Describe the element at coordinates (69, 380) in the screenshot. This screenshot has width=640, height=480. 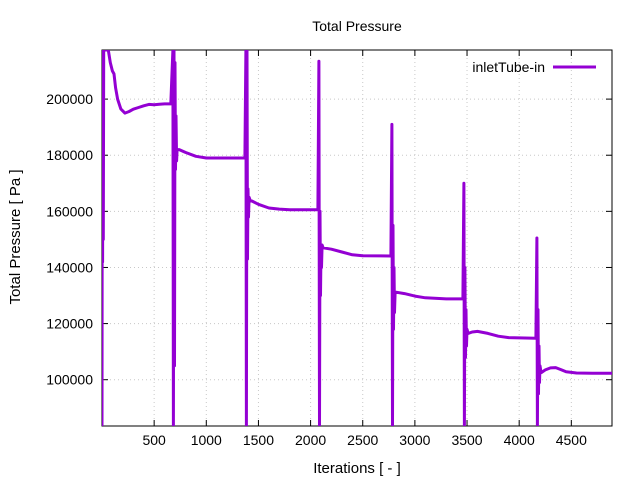
I see `y-tick-label: 100000` at that location.